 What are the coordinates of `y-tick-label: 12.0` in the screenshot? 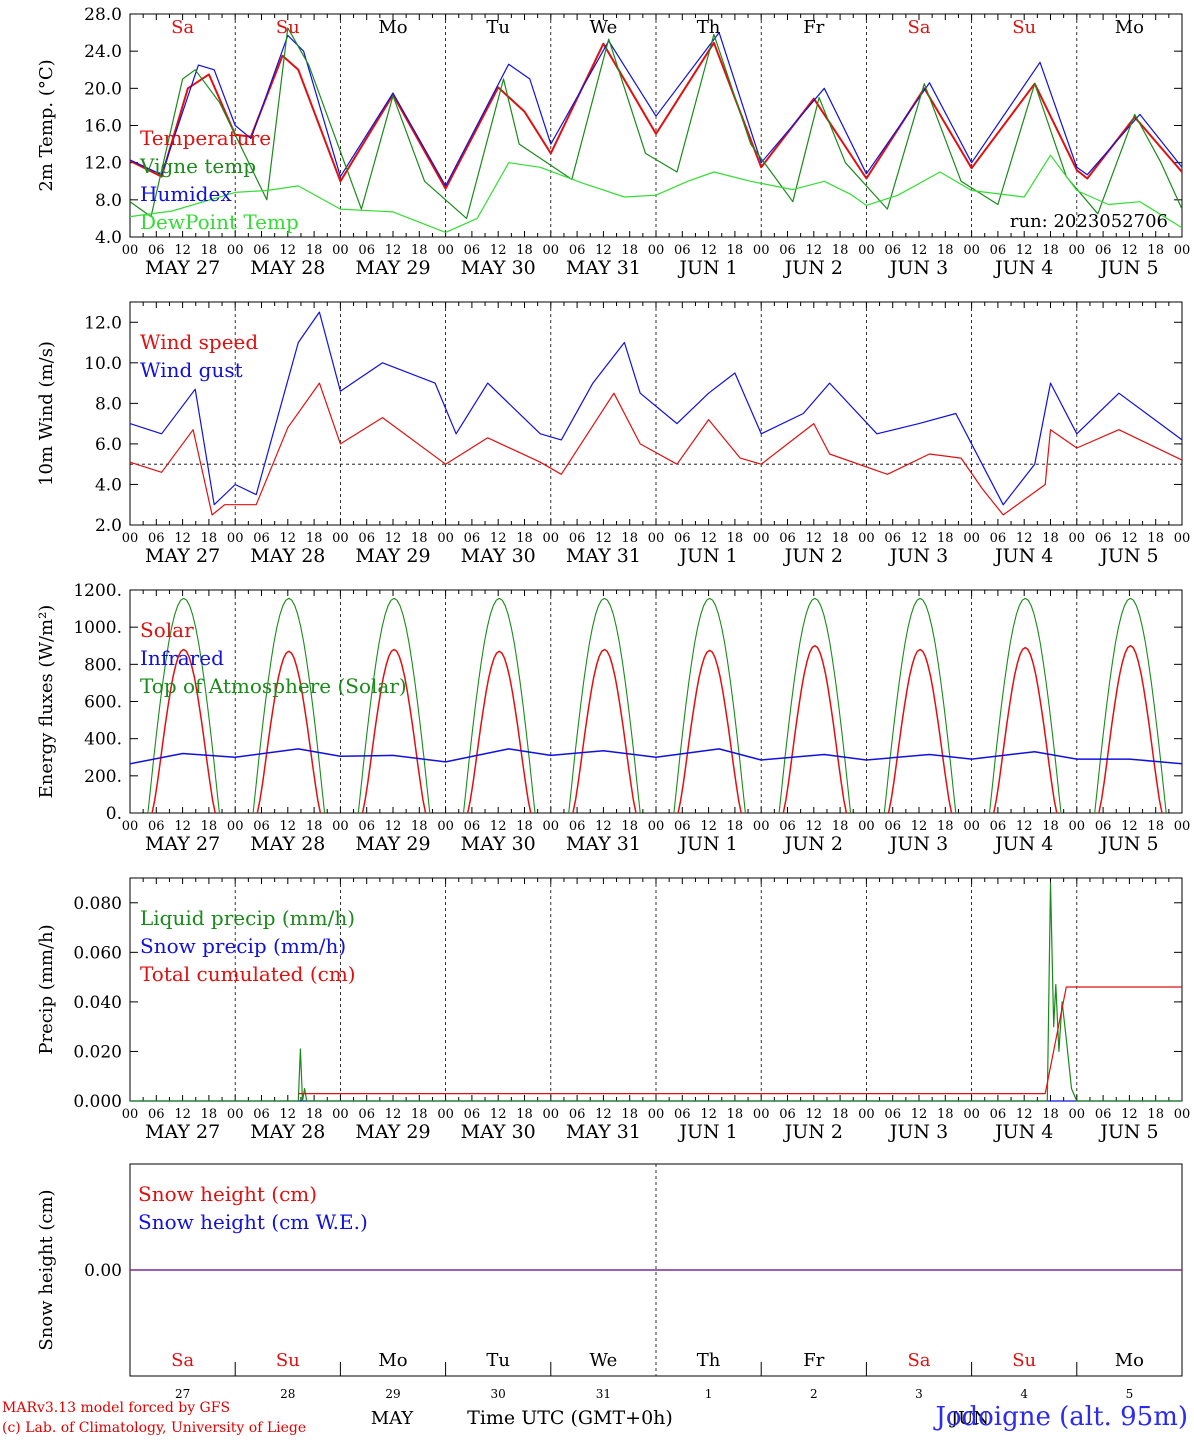 It's located at (103, 164).